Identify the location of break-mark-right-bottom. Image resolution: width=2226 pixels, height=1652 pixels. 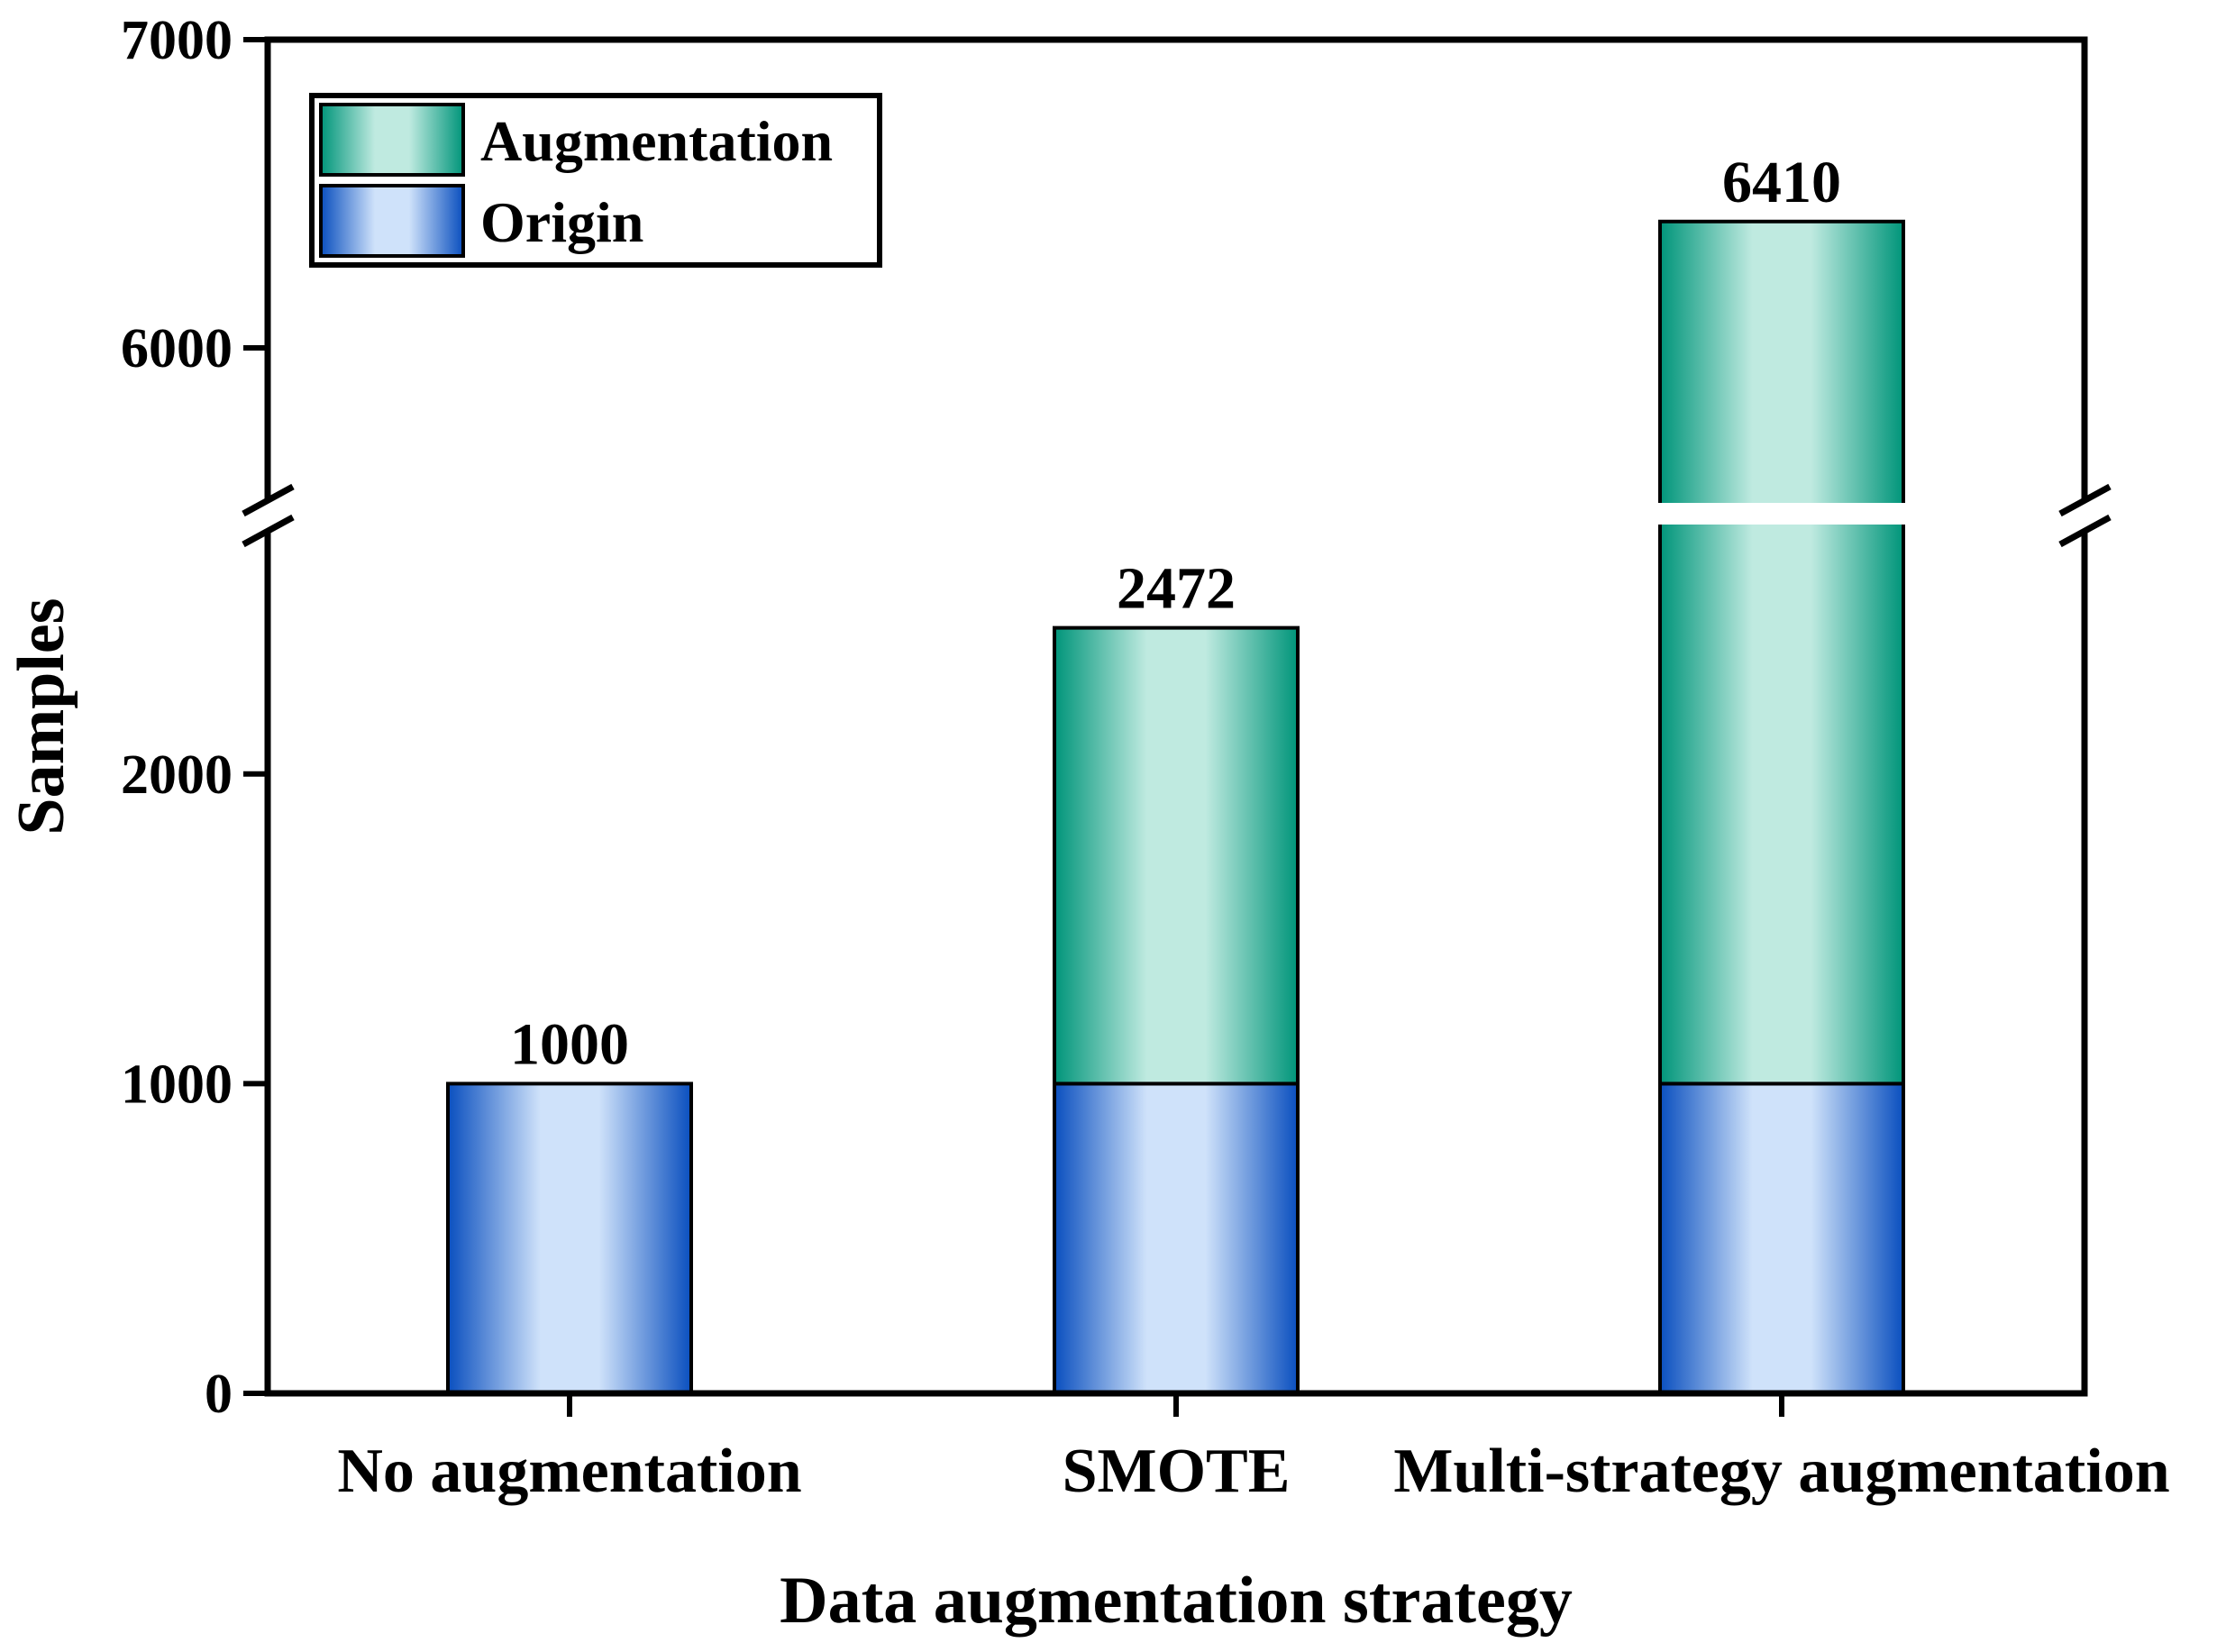
(2085, 531).